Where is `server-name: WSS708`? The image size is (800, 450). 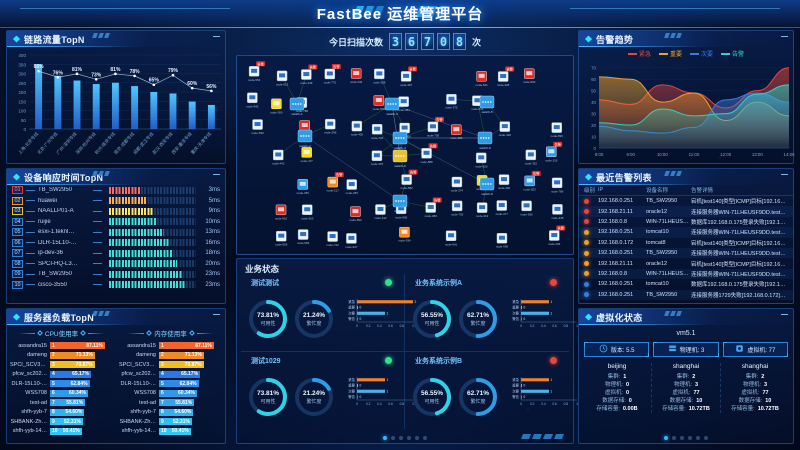
server-name: WSS708 is located at coordinates (145, 393).